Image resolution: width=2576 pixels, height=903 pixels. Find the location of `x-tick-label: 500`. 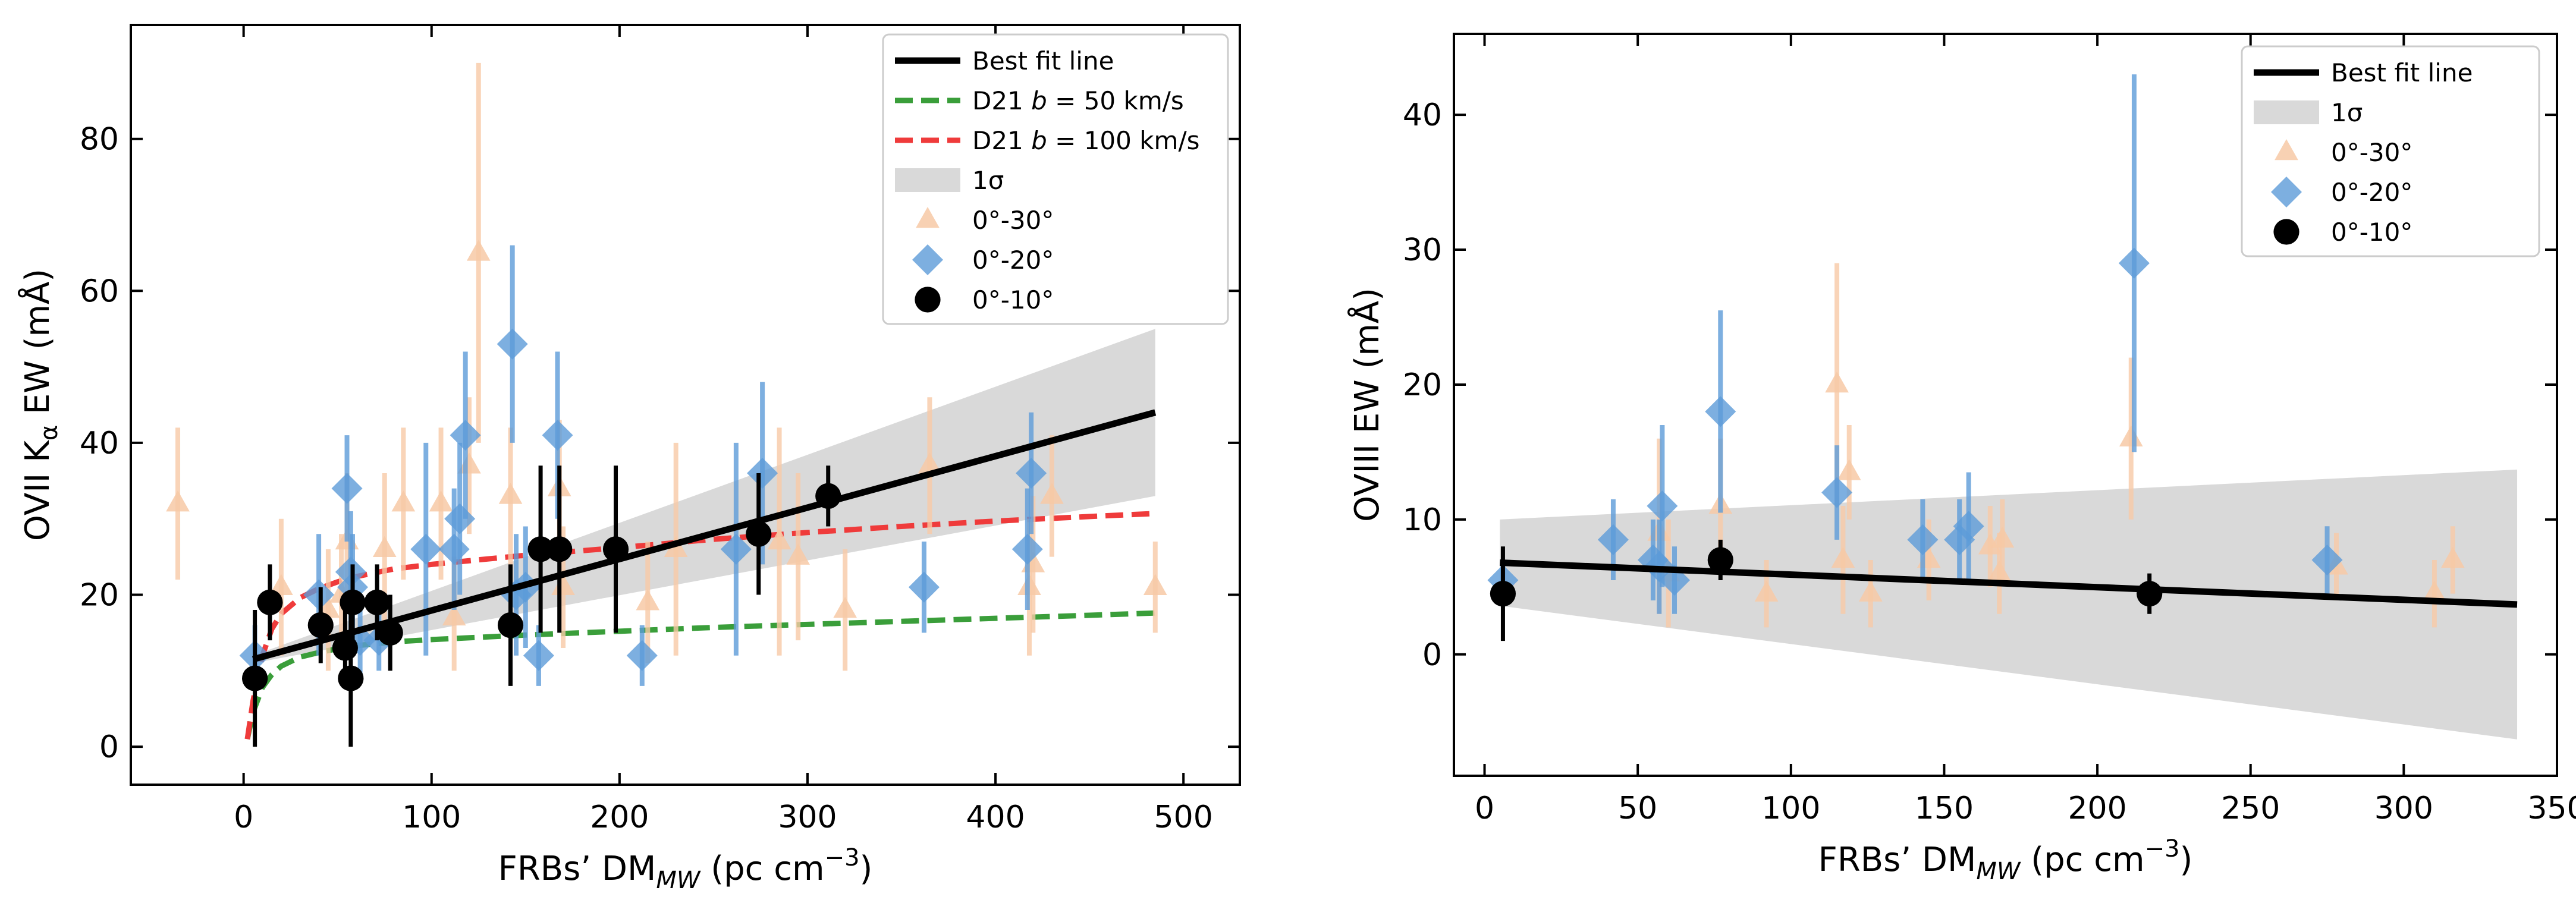

x-tick-label: 500 is located at coordinates (1183, 817).